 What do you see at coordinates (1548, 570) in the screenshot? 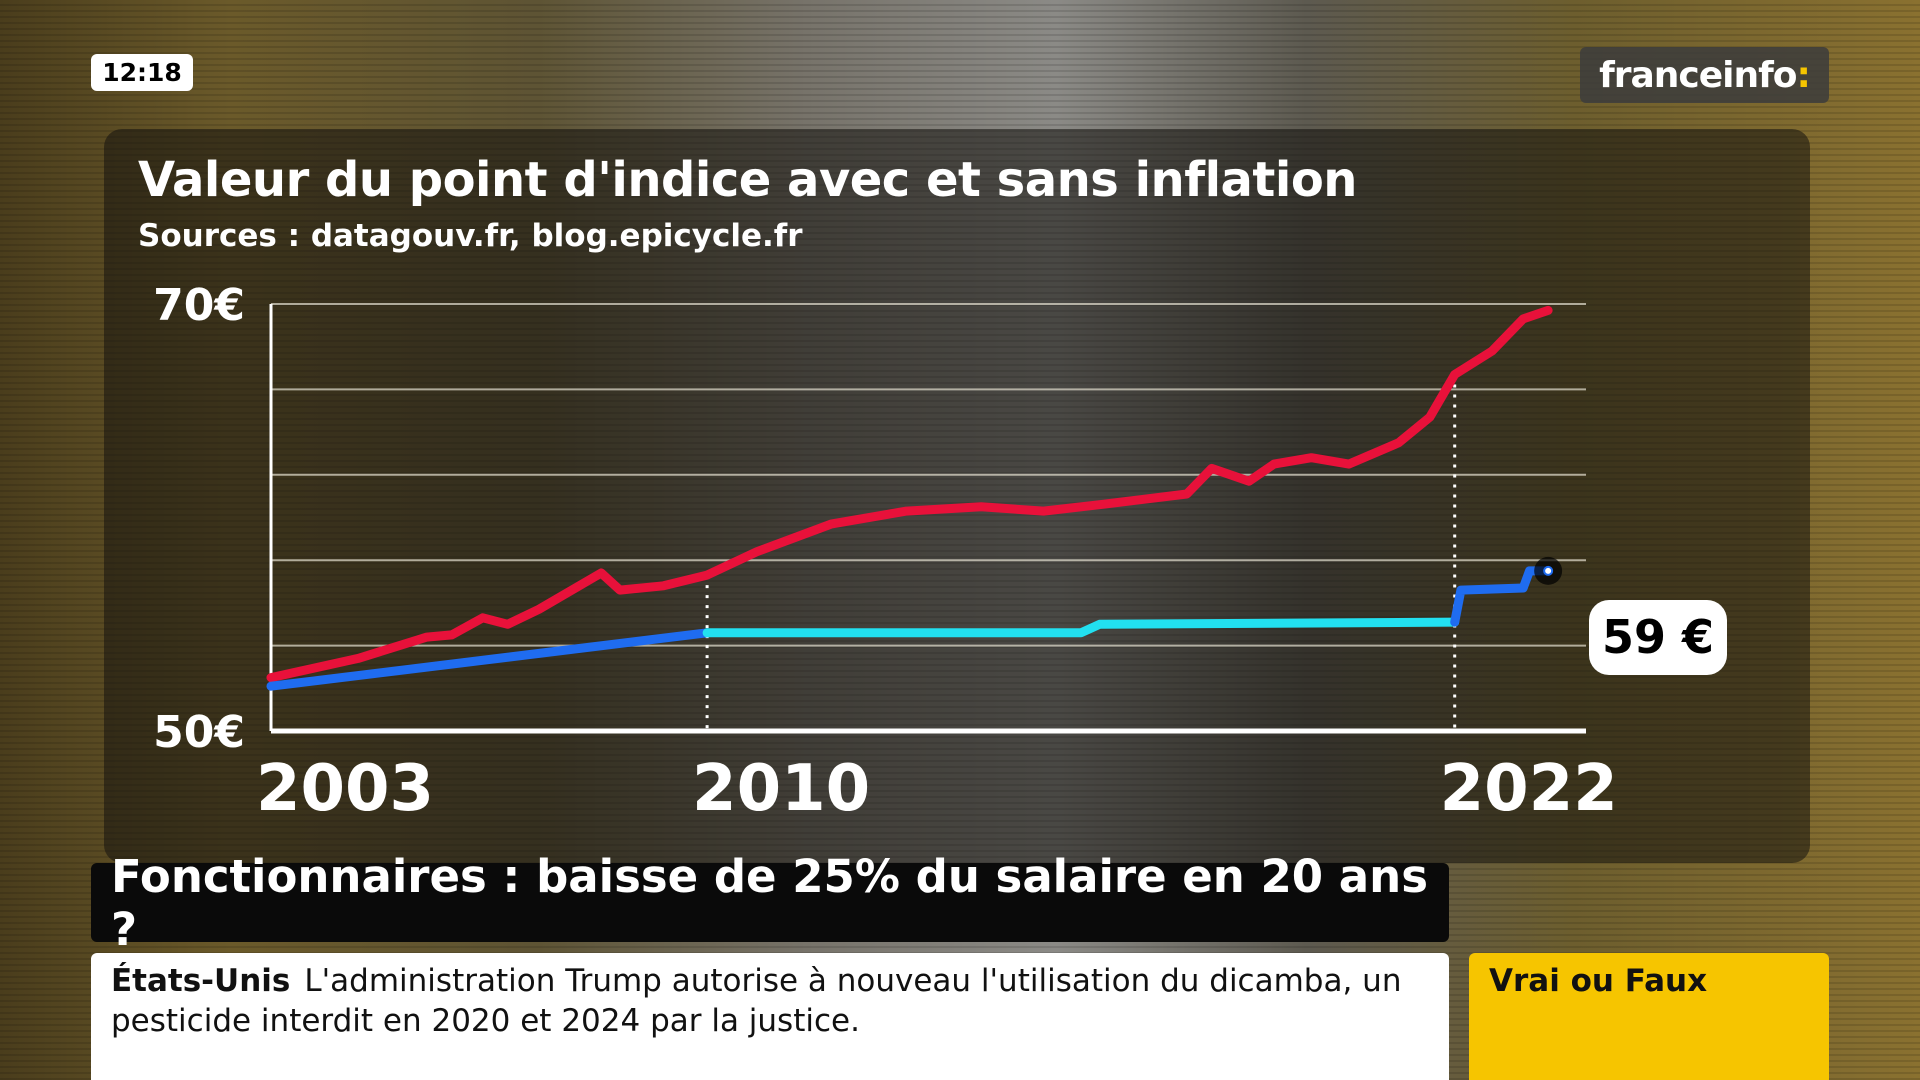
I see `end-point` at bounding box center [1548, 570].